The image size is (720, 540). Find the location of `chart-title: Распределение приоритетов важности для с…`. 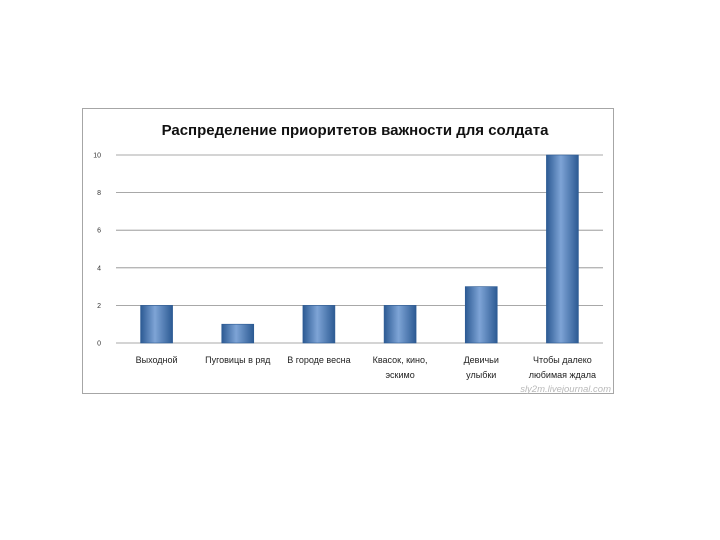

chart-title: Распределение приоритетов важности для с… is located at coordinates (356, 130).